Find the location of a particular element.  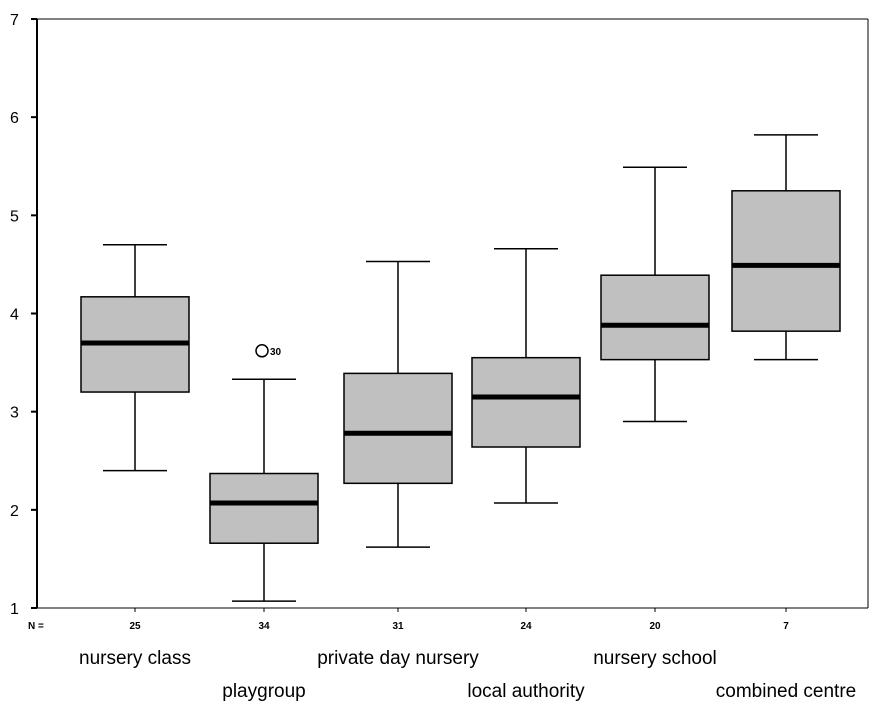

y-tick-label-6: 6 is located at coordinates (14, 118).